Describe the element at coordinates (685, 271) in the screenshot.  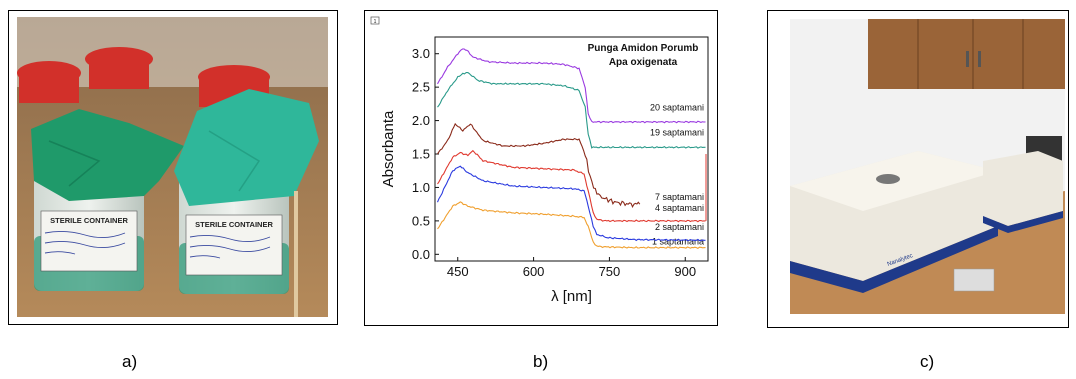
I see `x-tick-label-3: 900` at that location.